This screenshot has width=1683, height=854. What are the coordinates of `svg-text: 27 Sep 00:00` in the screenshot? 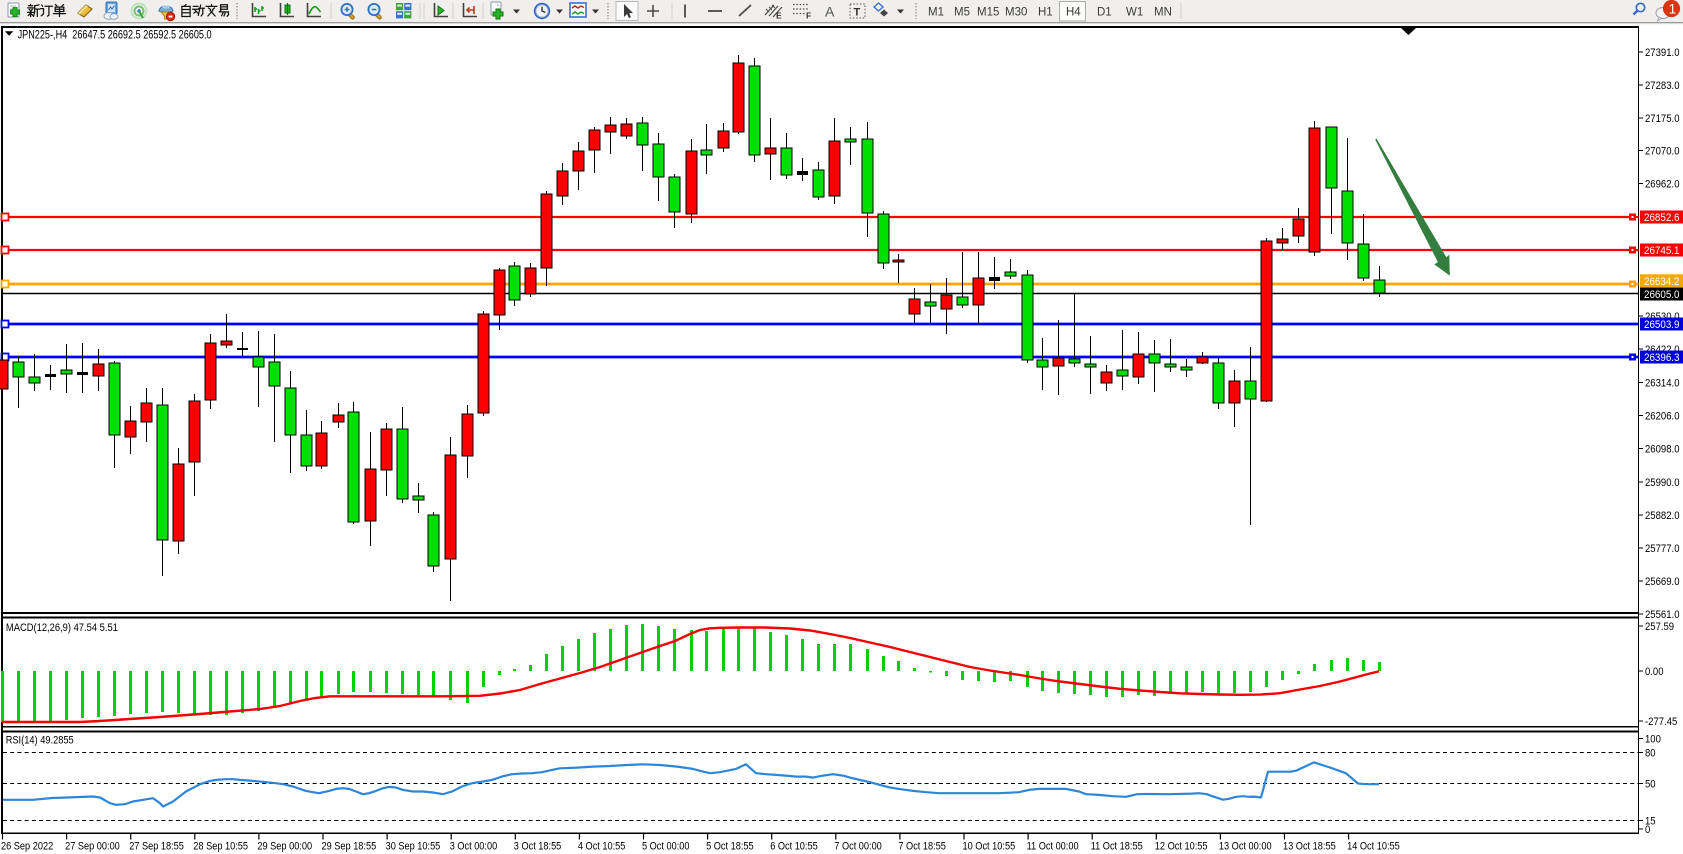 It's located at (92, 847).